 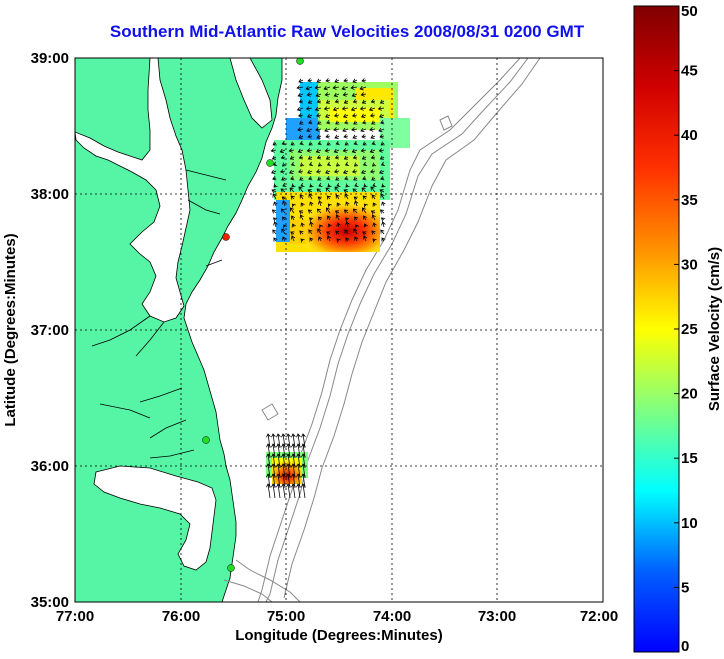 I want to click on x-tick-label: 73:00, so click(x=497, y=616).